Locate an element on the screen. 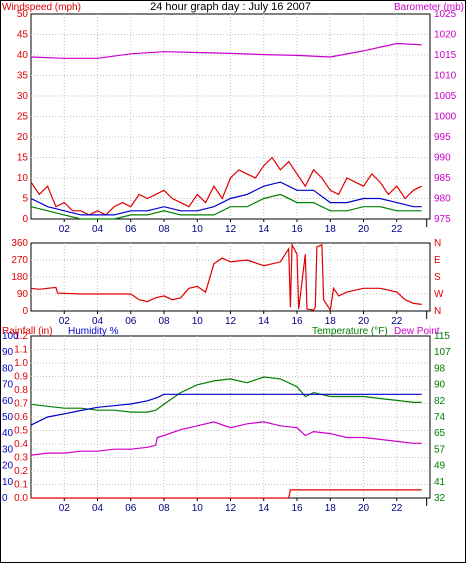  left-tick-label: 0.1 is located at coordinates (21, 485).